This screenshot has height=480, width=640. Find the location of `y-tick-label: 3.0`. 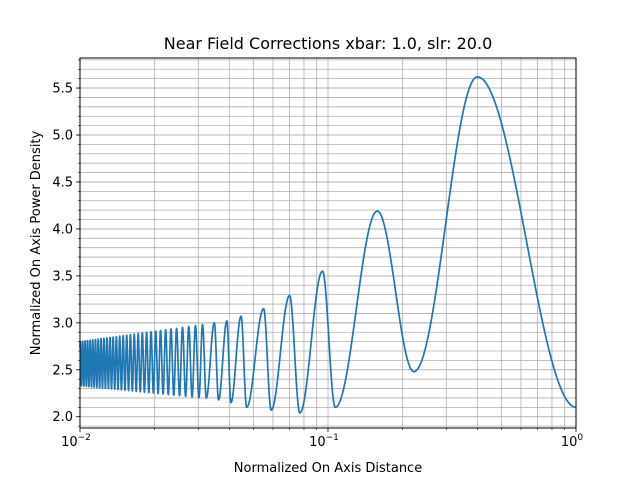

y-tick-label: 3.0 is located at coordinates (62, 323).